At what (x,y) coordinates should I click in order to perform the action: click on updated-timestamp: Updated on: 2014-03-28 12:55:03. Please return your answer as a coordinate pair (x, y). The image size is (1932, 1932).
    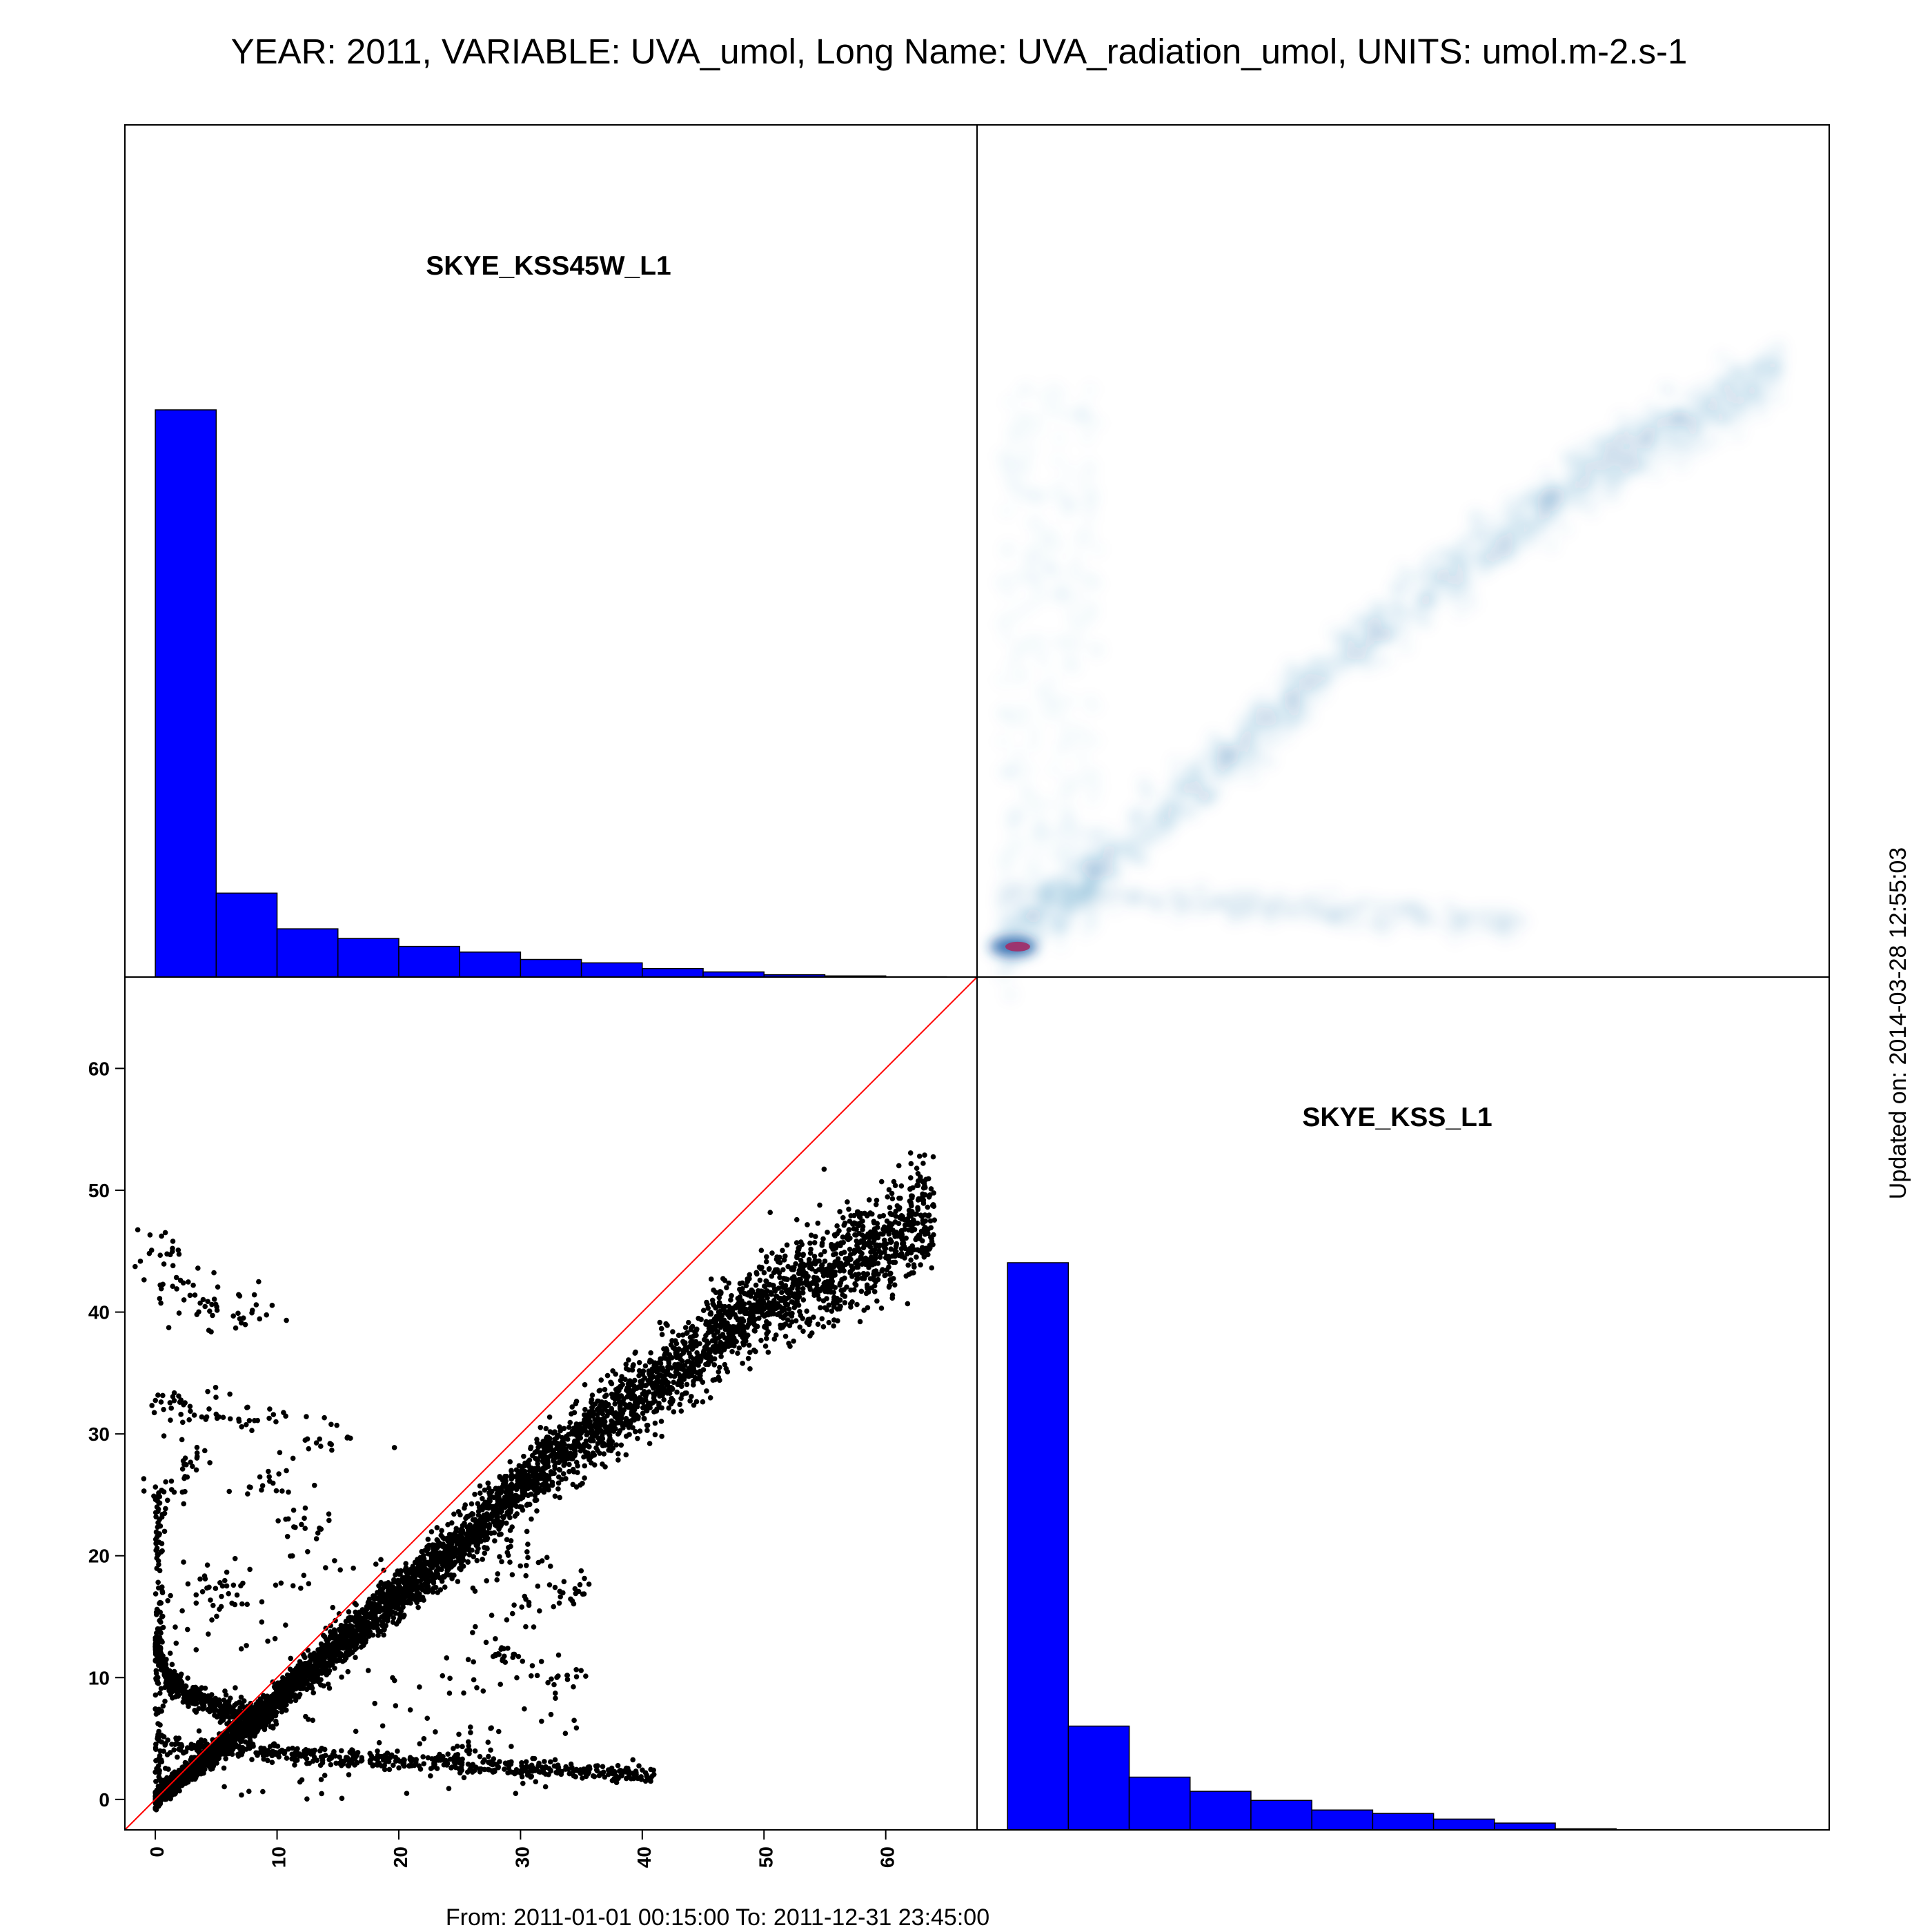
    Looking at the image, I should click on (1898, 1023).